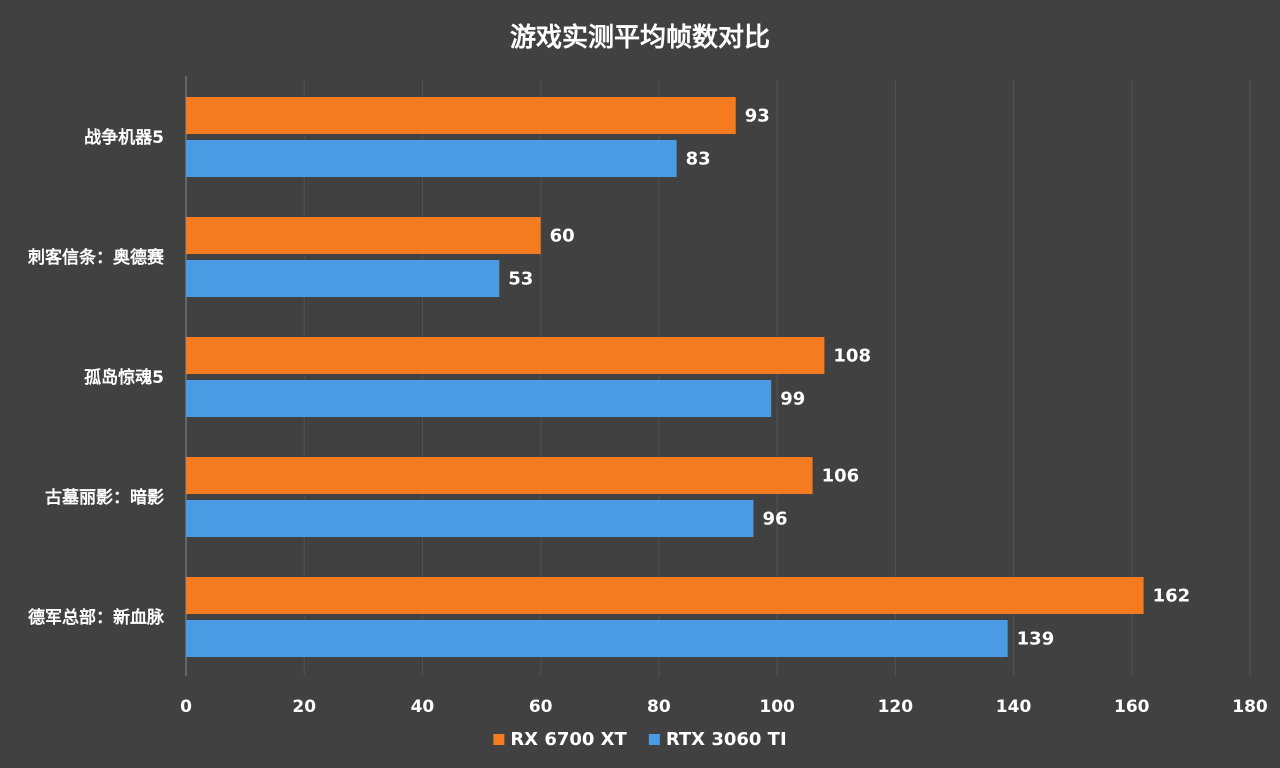 The image size is (1280, 768). What do you see at coordinates (96, 617) in the screenshot?
I see `category-label: 德军总部：新血脉` at bounding box center [96, 617].